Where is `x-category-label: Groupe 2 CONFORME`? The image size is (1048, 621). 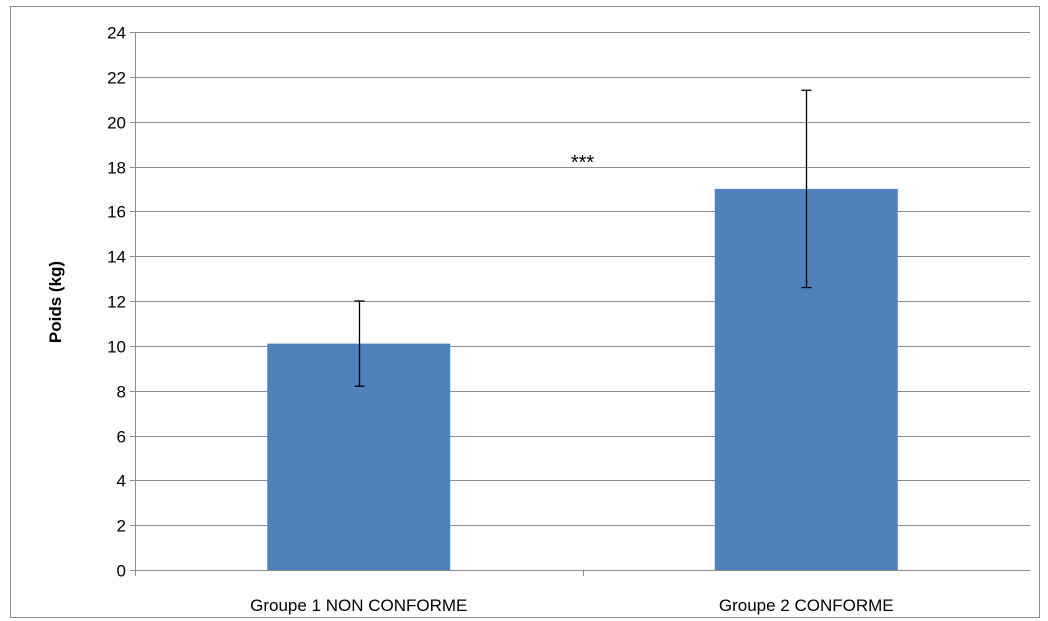 x-category-label: Groupe 2 CONFORME is located at coordinates (806, 605).